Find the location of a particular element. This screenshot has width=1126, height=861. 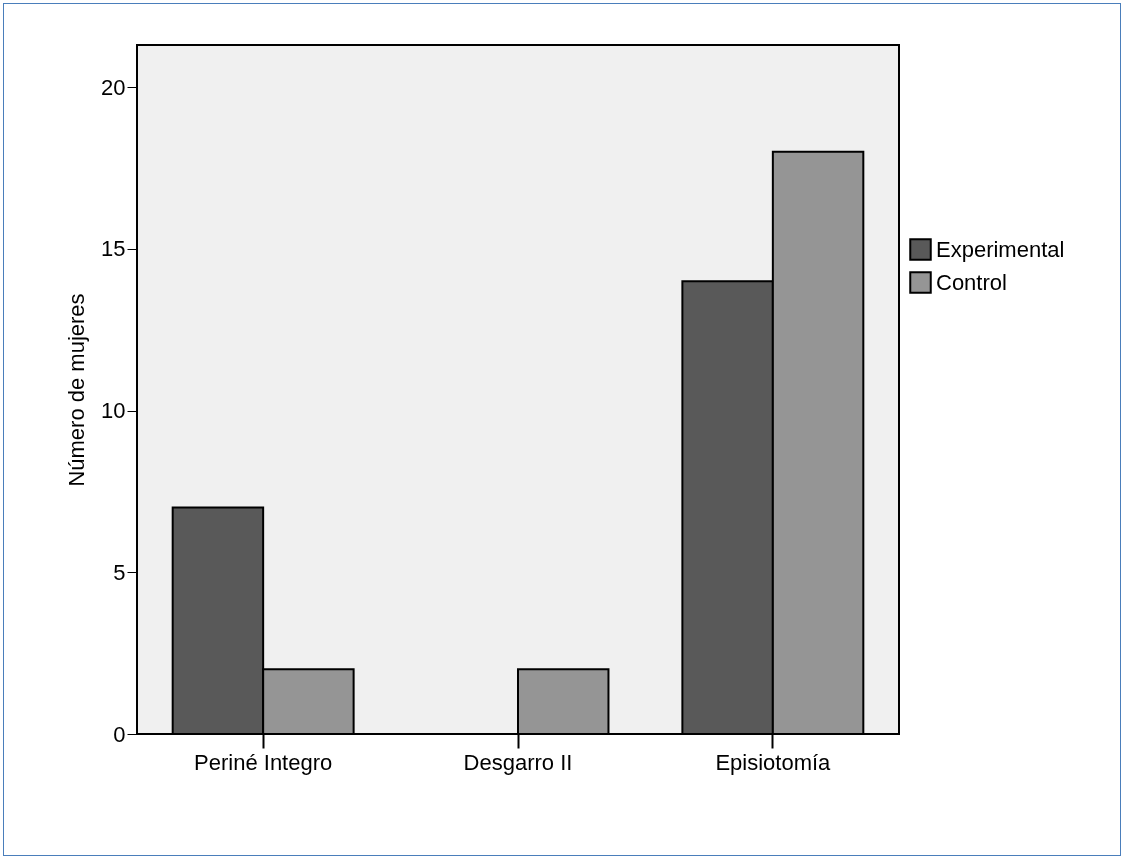

x-tick-label: Periné Integro is located at coordinates (263, 762).